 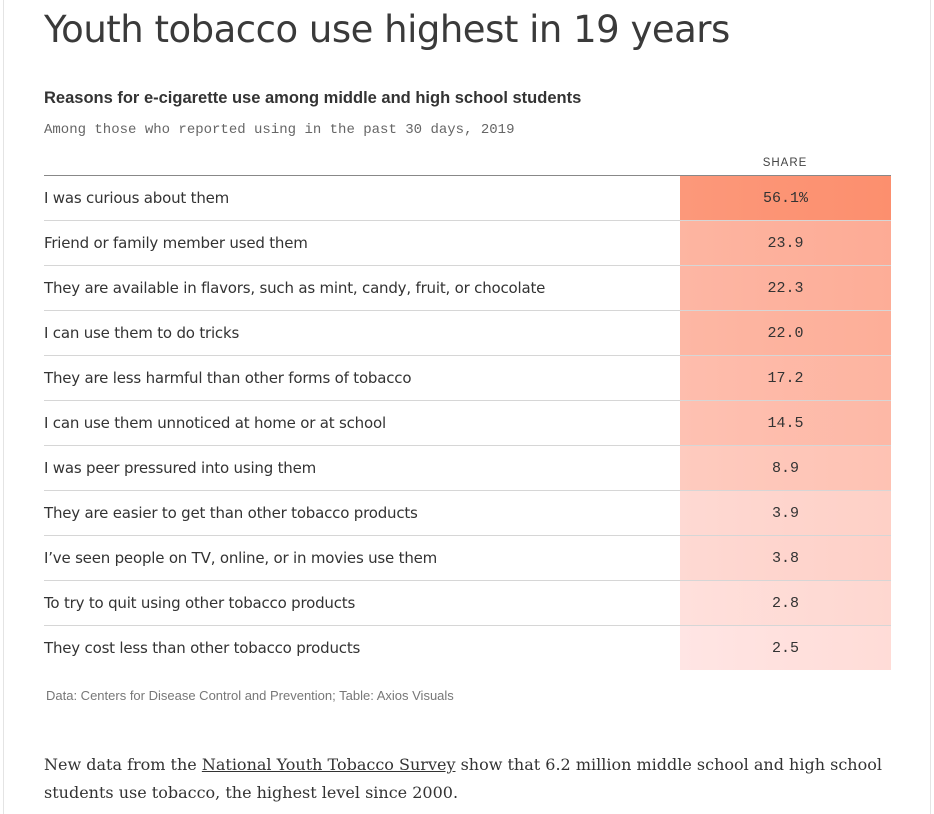 I want to click on share-value-cell: 2.8, so click(x=785, y=603).